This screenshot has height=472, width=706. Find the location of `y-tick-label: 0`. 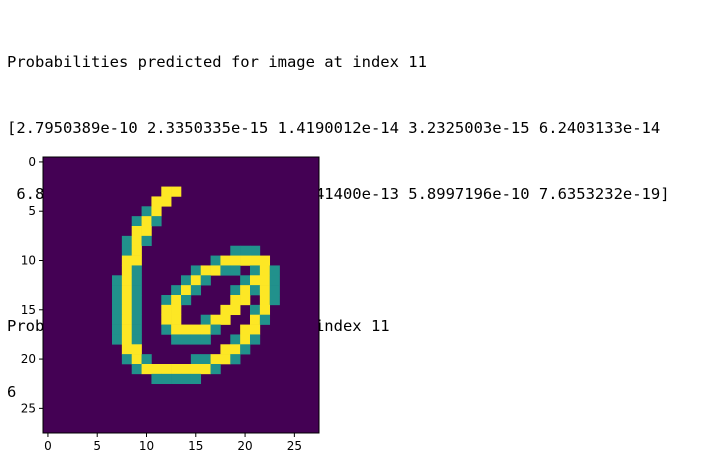

y-tick-label: 0 is located at coordinates (32, 162).